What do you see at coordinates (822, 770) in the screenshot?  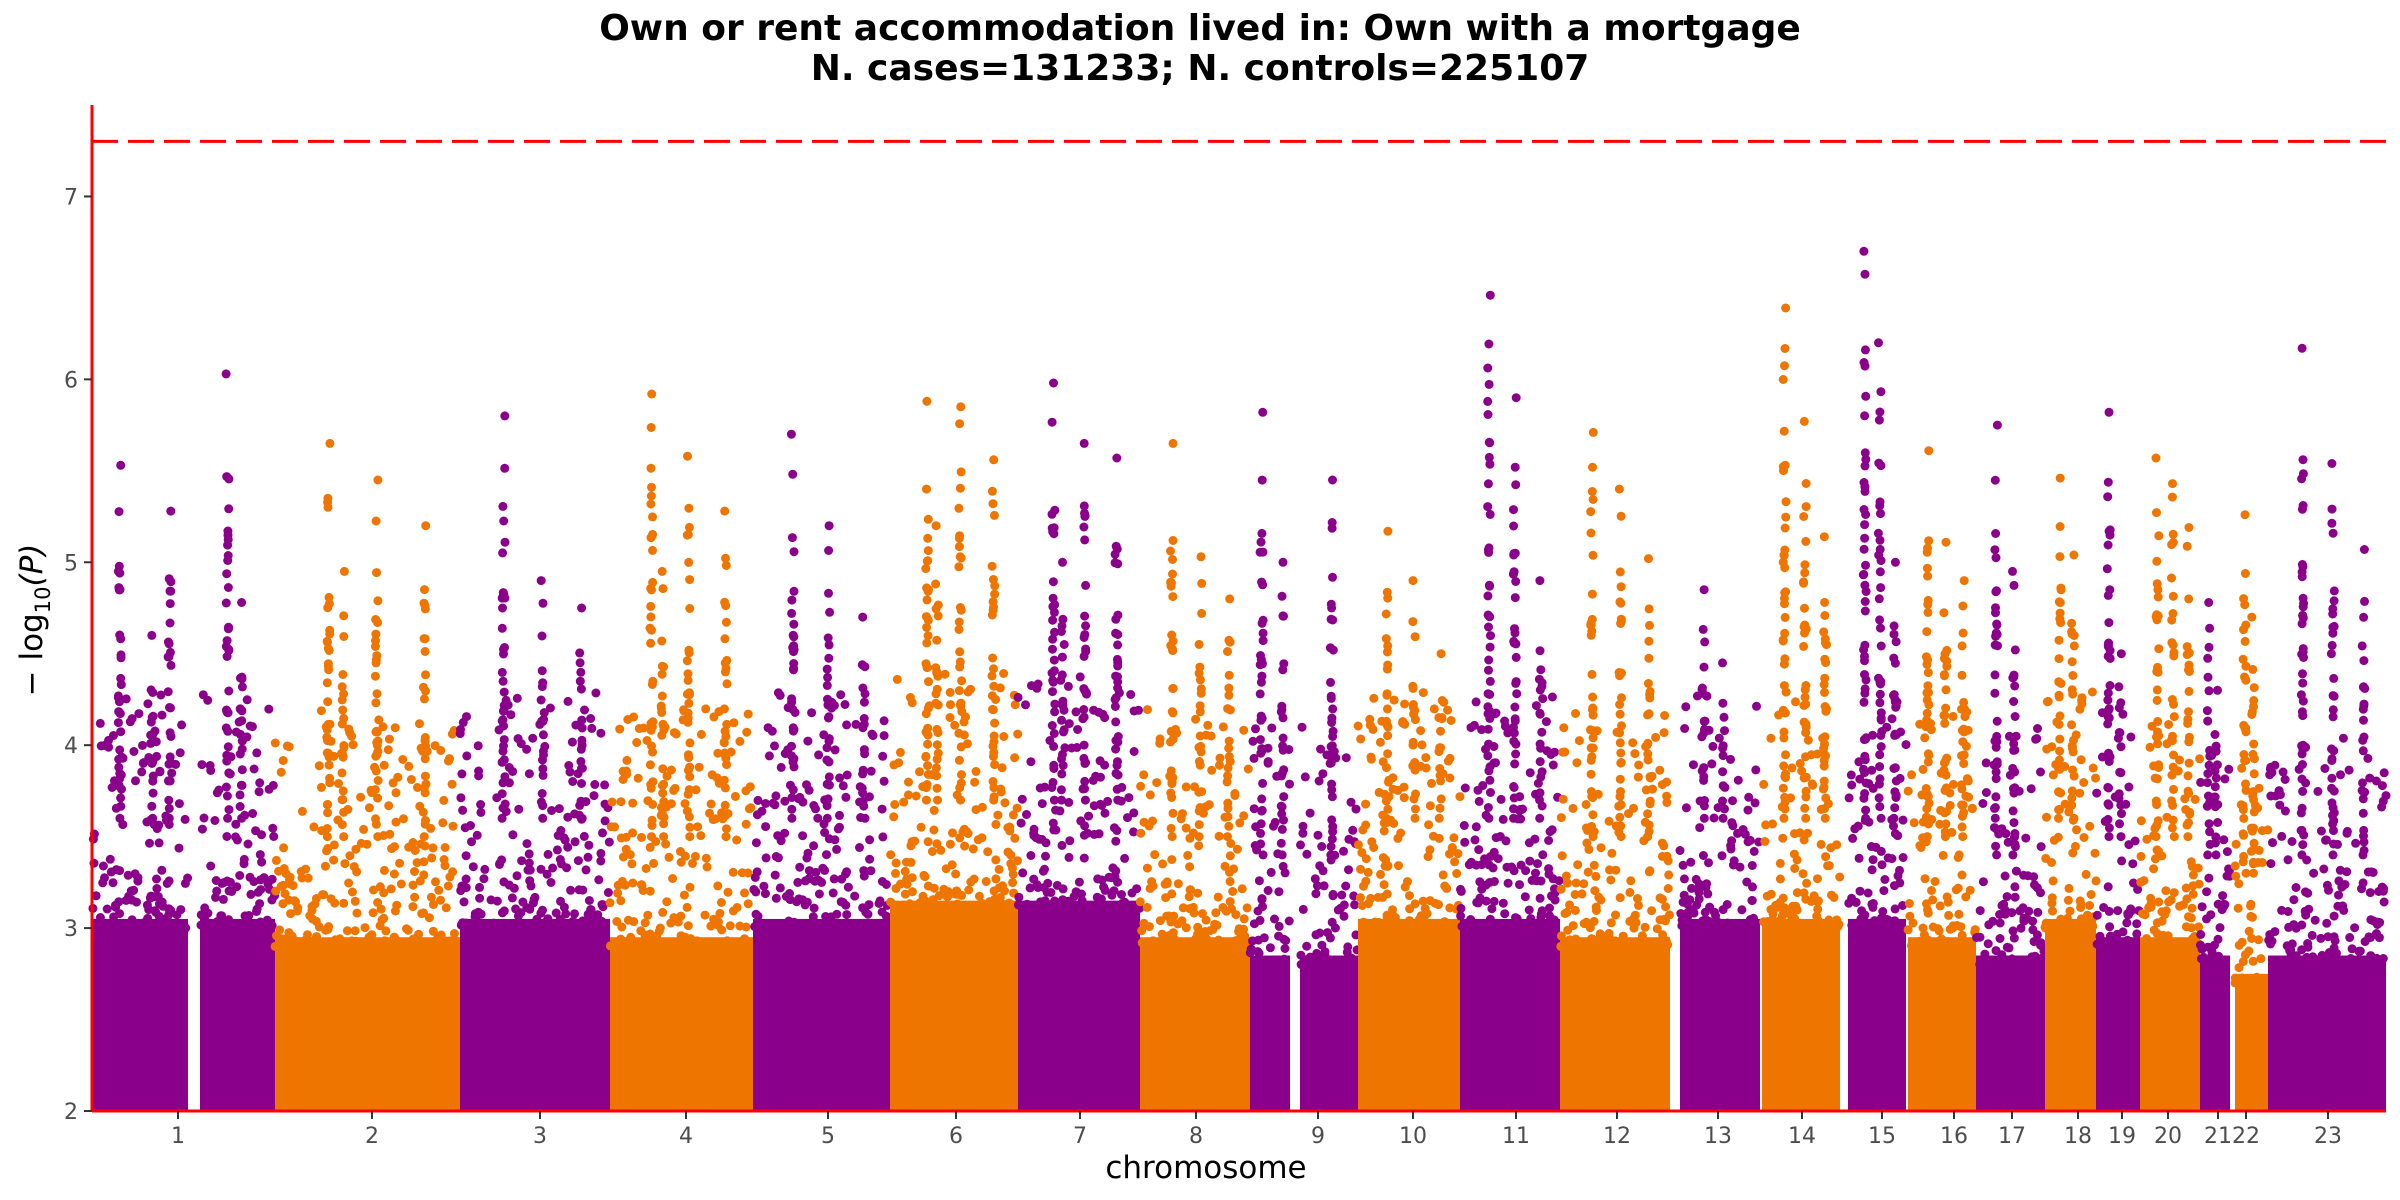 I see `chromosome-5-points` at bounding box center [822, 770].